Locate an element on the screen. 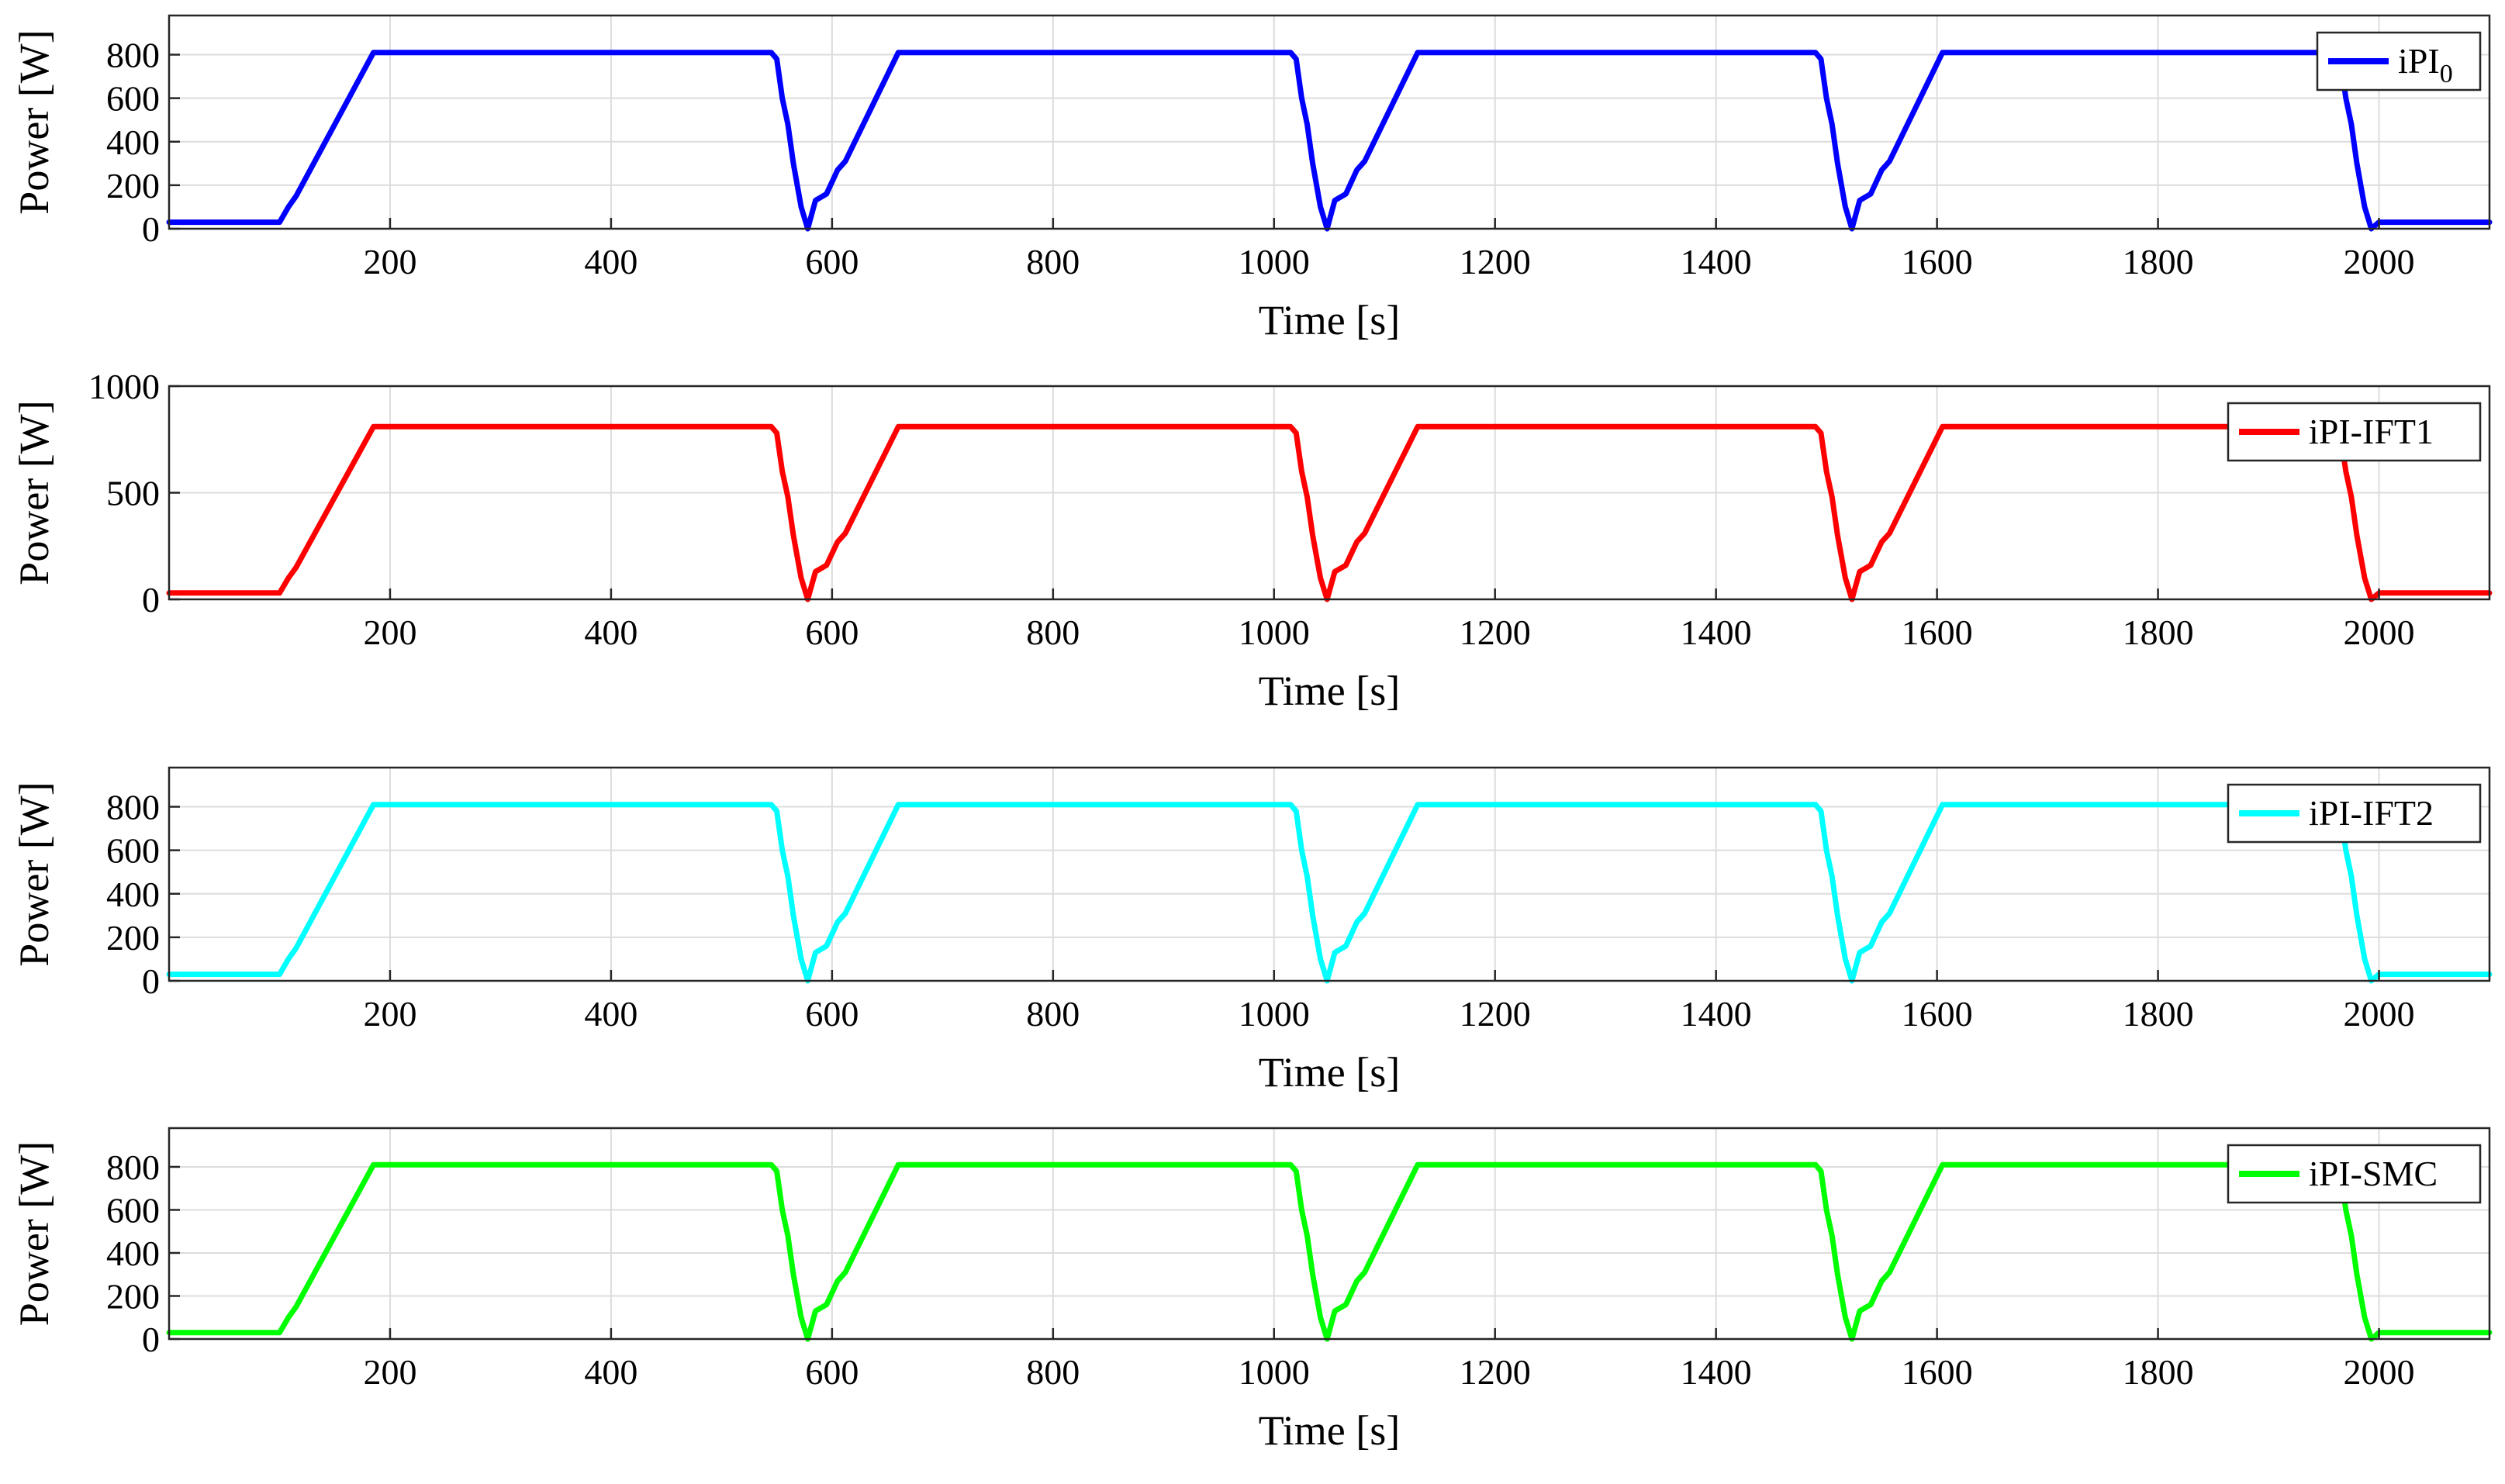  legend-label: iPI0 is located at coordinates (2425, 65).